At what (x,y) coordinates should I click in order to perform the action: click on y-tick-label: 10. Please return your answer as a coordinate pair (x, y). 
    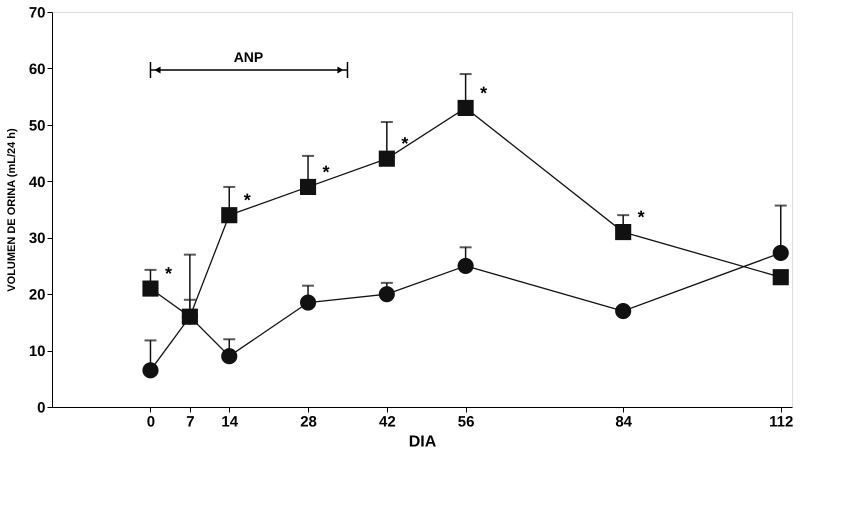
    Looking at the image, I should click on (37, 351).